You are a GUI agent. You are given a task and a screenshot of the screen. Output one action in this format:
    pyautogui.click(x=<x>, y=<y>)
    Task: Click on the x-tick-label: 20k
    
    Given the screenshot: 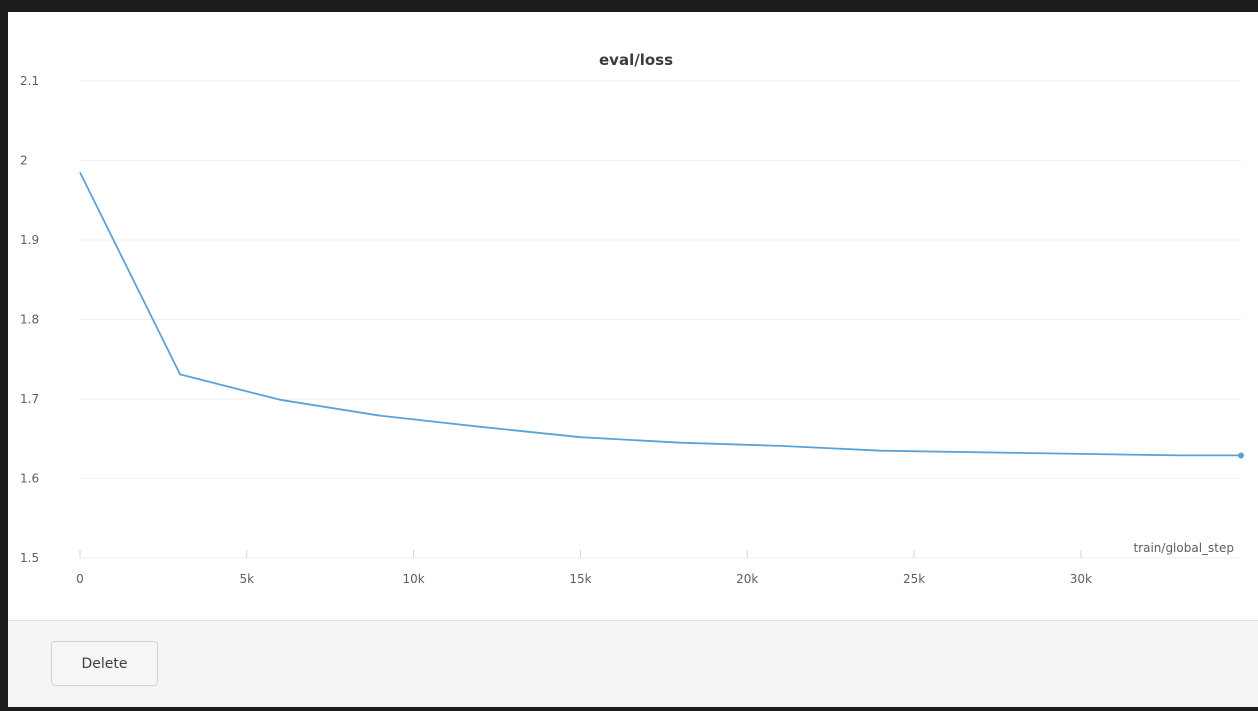 What is the action you would take?
    pyautogui.click(x=747, y=579)
    